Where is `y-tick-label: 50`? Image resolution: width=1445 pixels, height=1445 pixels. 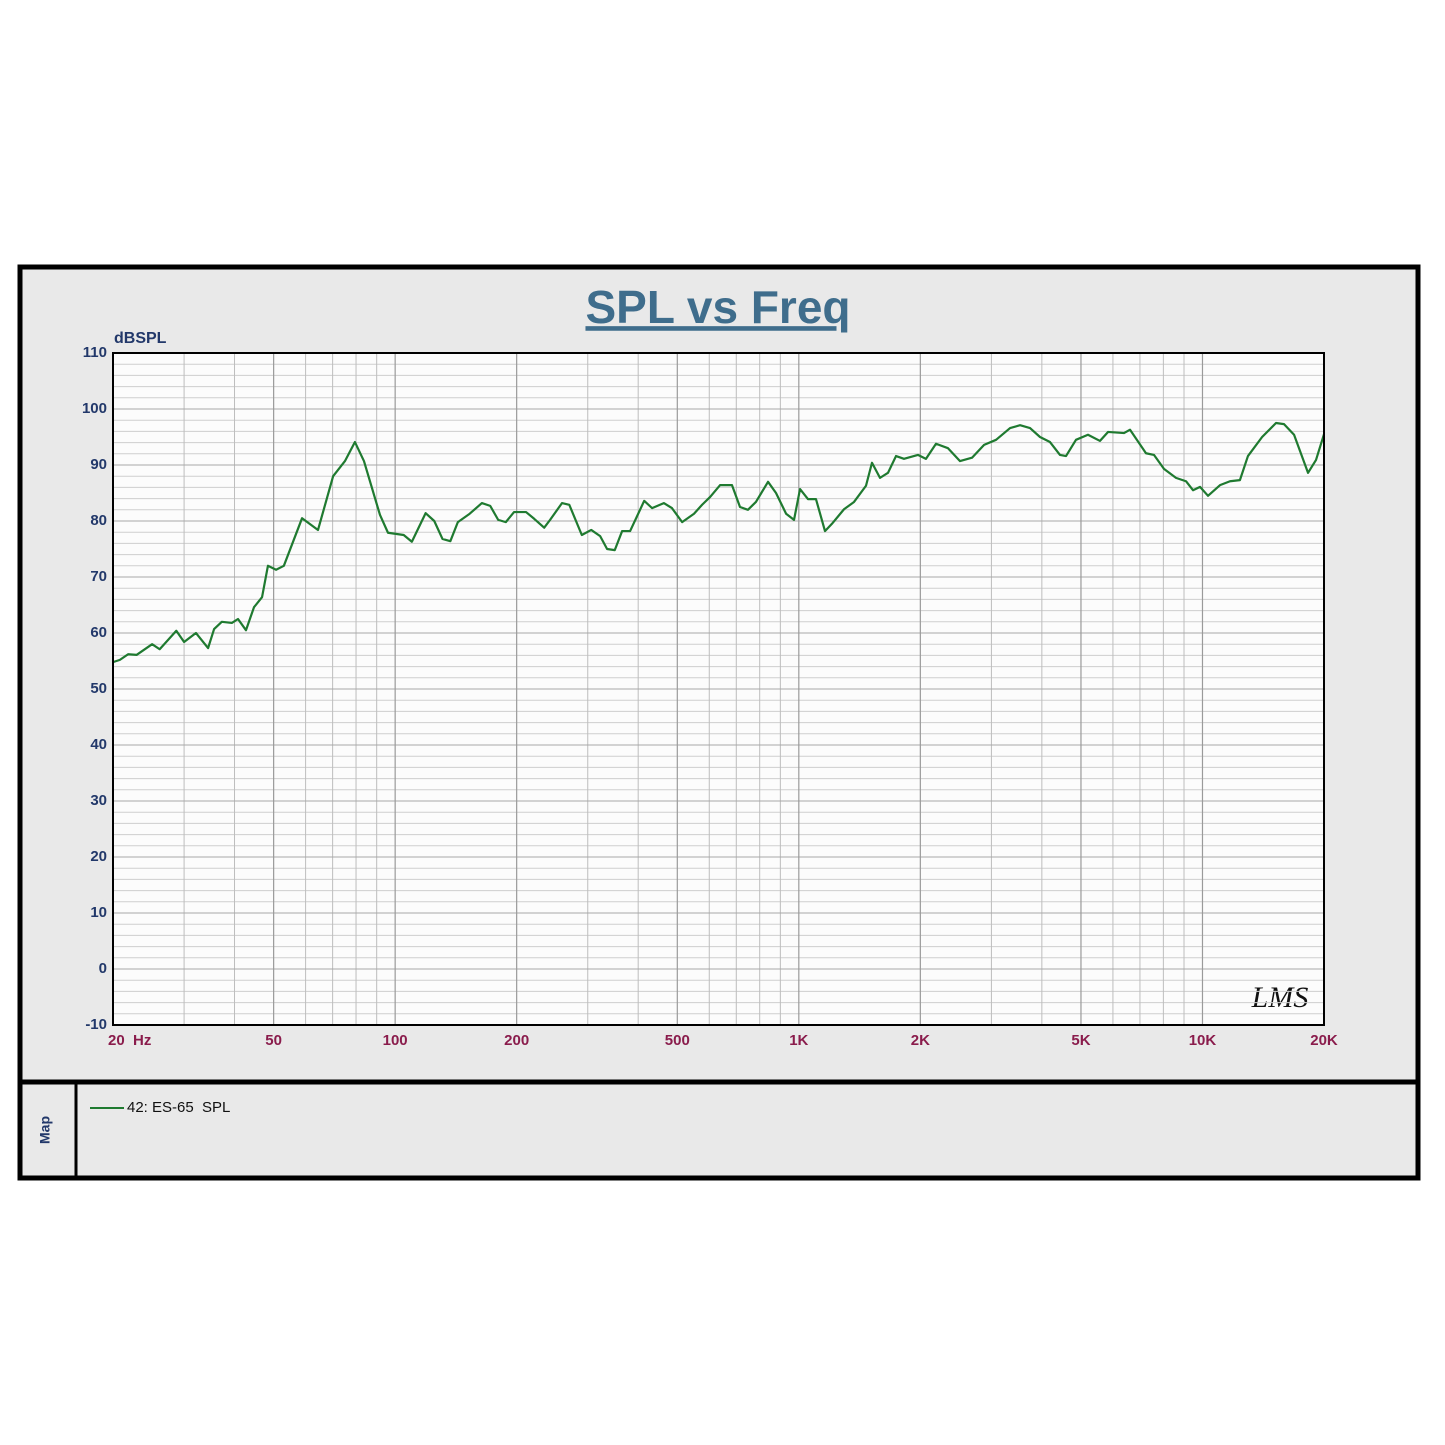
y-tick-label: 50 is located at coordinates (98, 688).